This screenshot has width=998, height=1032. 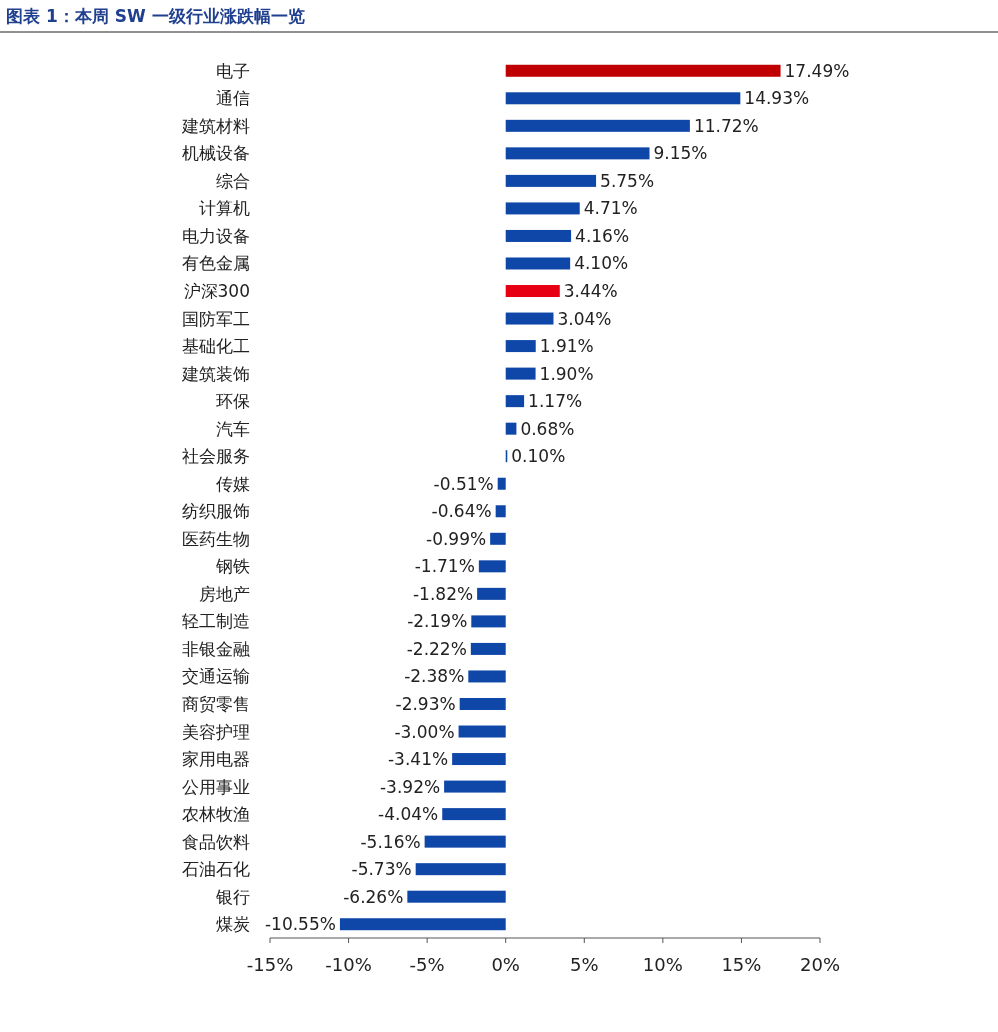 What do you see at coordinates (216, 786) in the screenshot?
I see `y-tick-label: 公用事业` at bounding box center [216, 786].